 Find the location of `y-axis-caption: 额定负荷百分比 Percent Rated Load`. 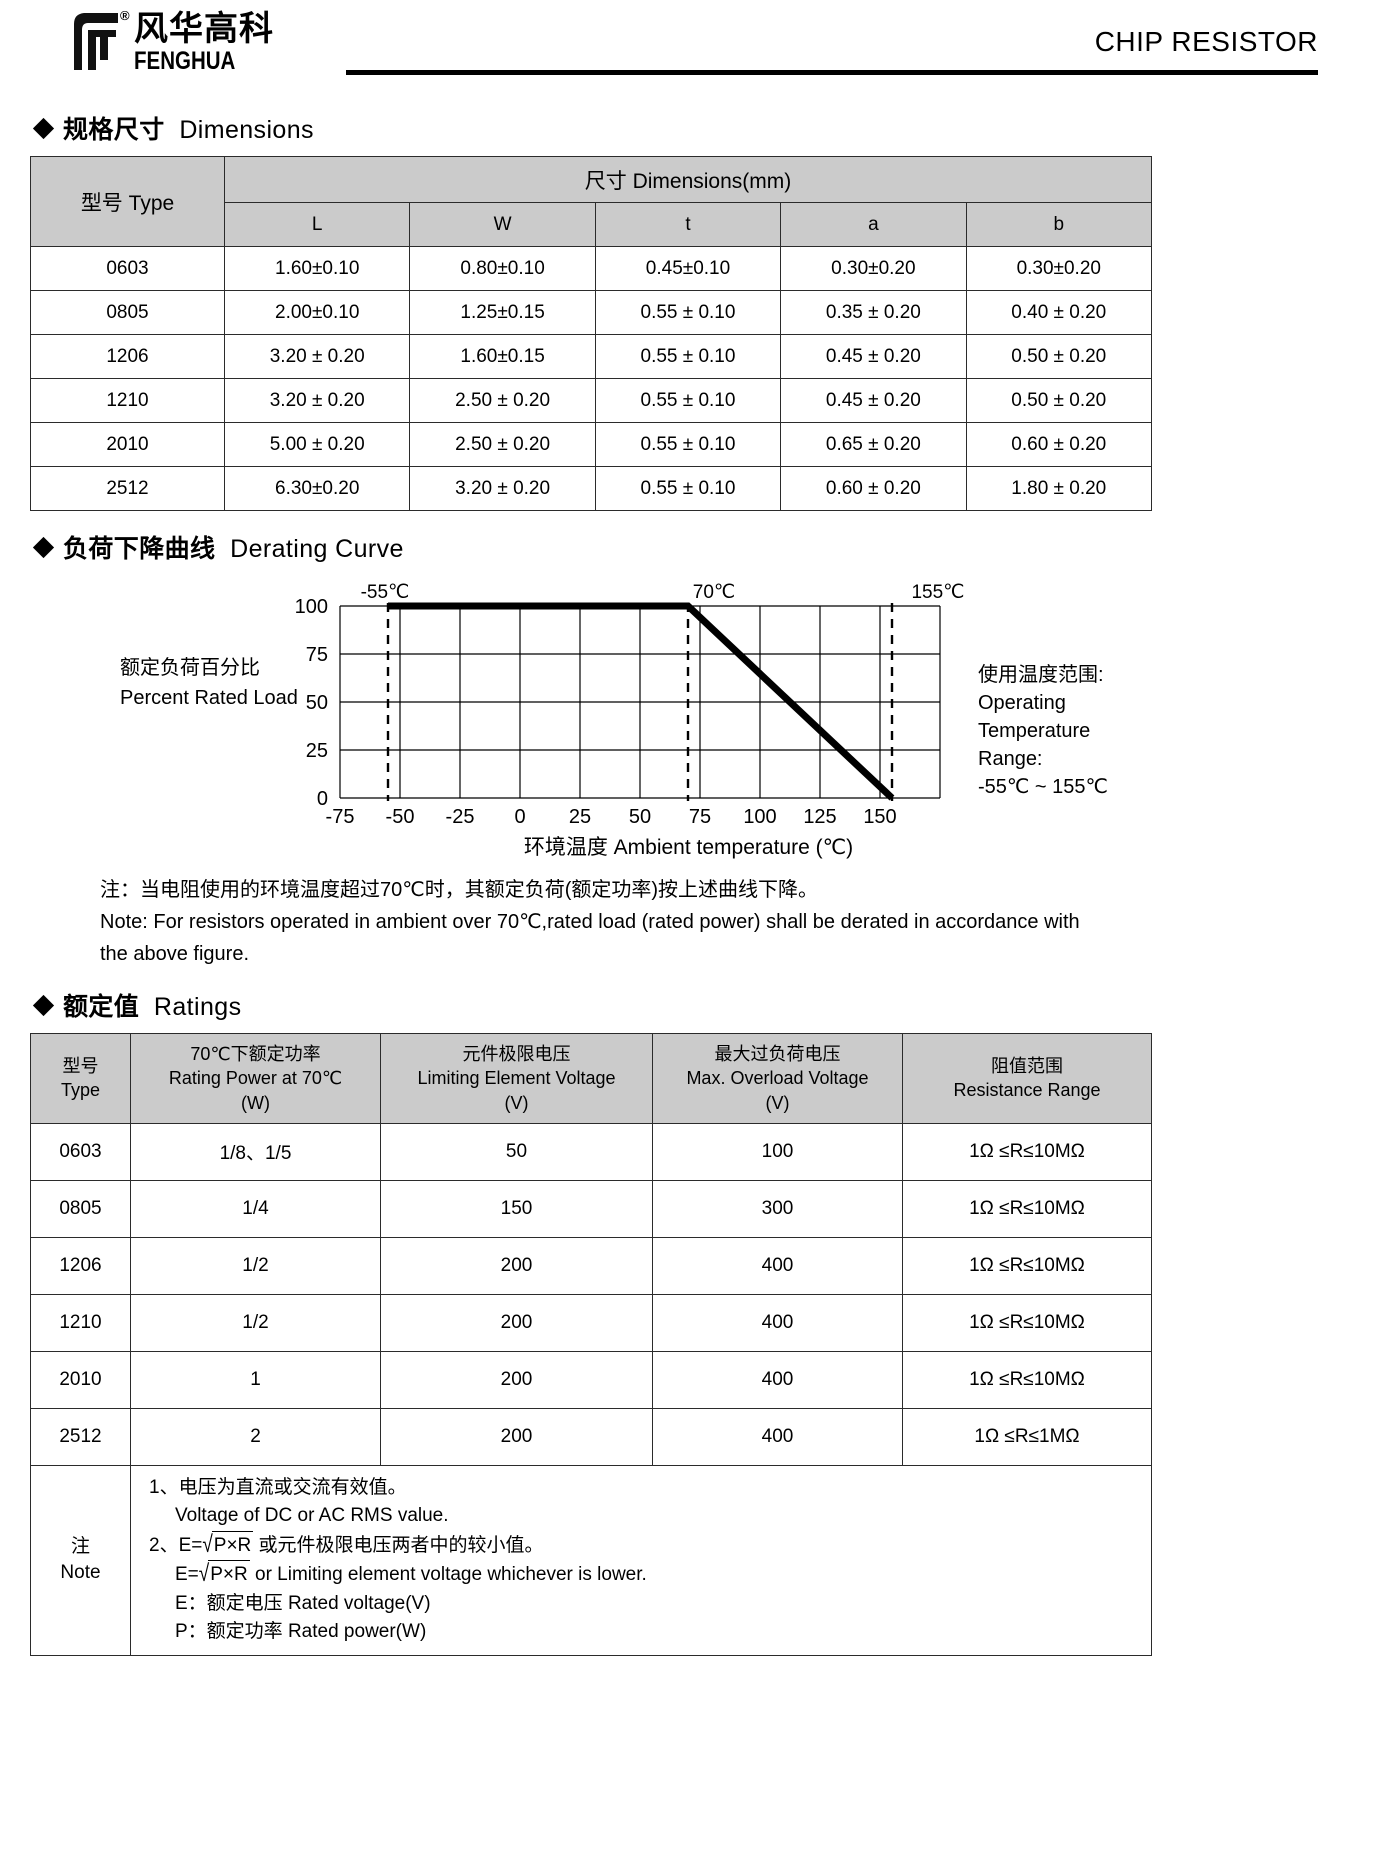

y-axis-caption: 额定负荷百分比 Percent Rated Load is located at coordinates (209, 683).